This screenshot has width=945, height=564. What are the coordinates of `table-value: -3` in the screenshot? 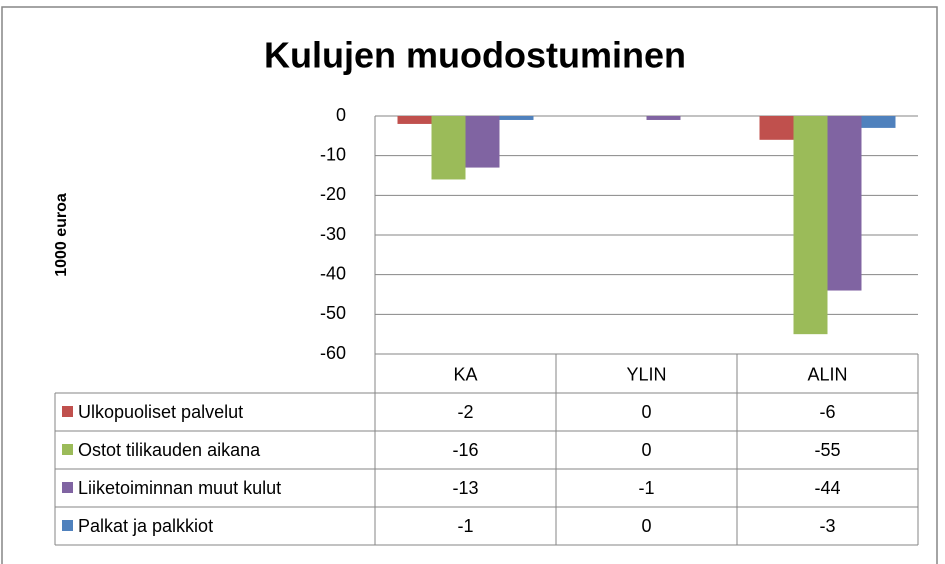 It's located at (827, 526).